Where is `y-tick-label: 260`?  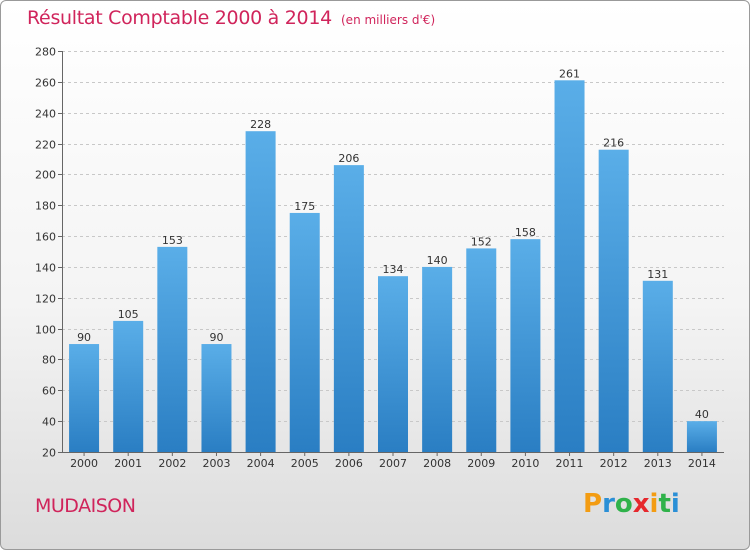
y-tick-label: 260 is located at coordinates (45, 83).